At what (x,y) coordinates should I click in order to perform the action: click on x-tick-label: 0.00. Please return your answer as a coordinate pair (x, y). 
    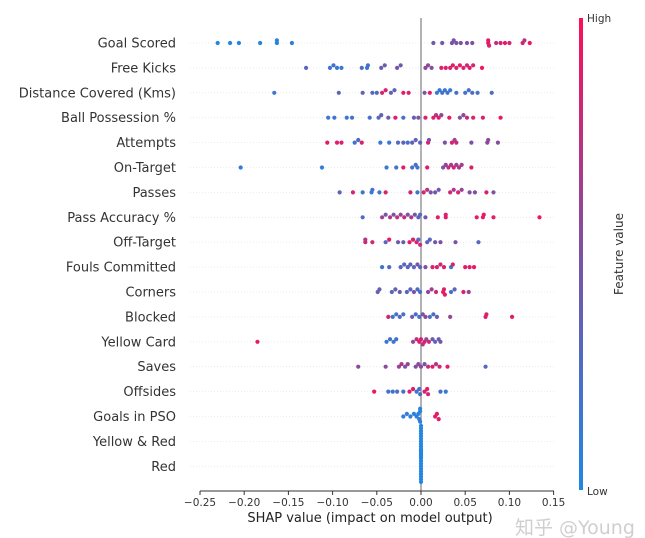
    Looking at the image, I should click on (420, 503).